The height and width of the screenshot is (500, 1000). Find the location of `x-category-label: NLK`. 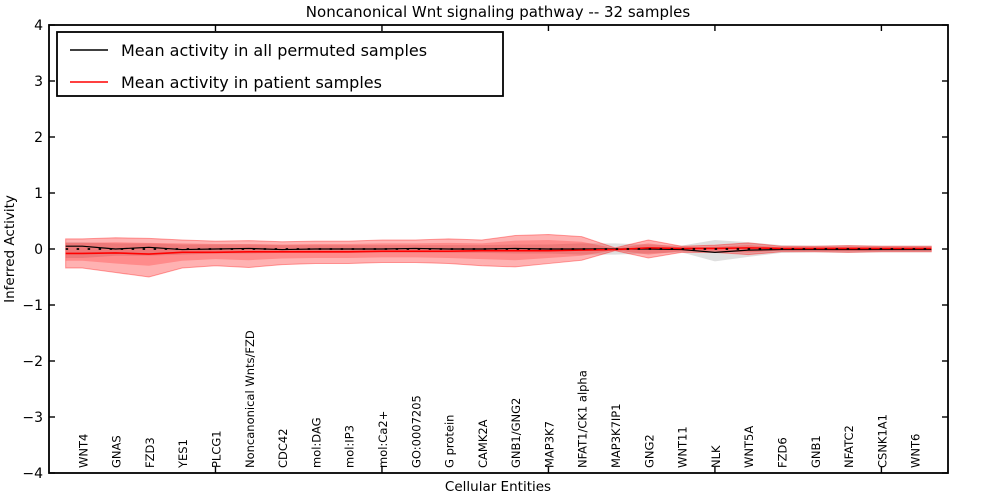

x-category-label: NLK is located at coordinates (716, 456).